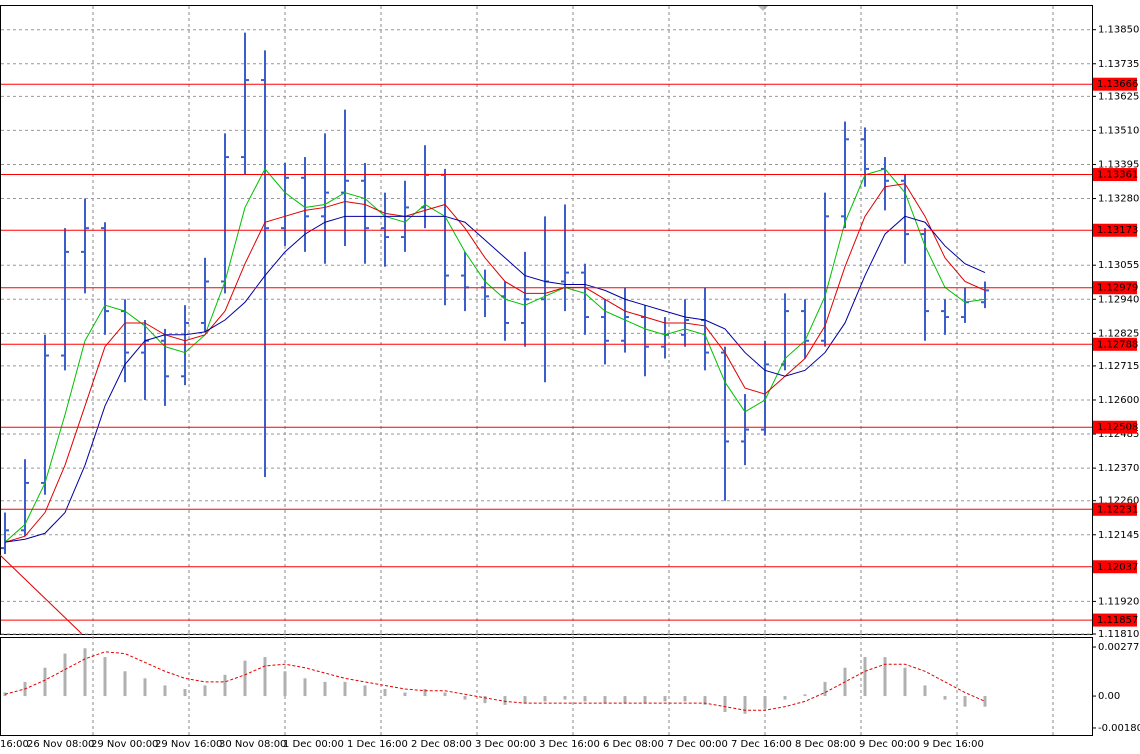 The height and width of the screenshot is (754, 1140). What do you see at coordinates (1117, 509) in the screenshot?
I see `level-label: 1.12231` at bounding box center [1117, 509].